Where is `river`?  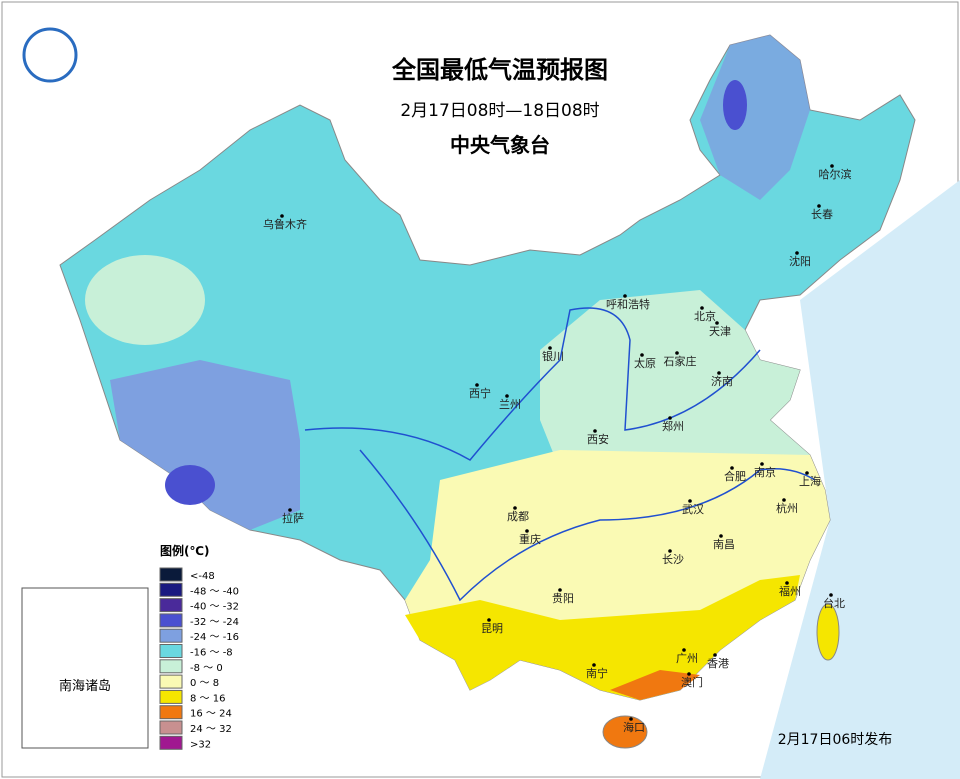 river is located at coordinates (587, 525).